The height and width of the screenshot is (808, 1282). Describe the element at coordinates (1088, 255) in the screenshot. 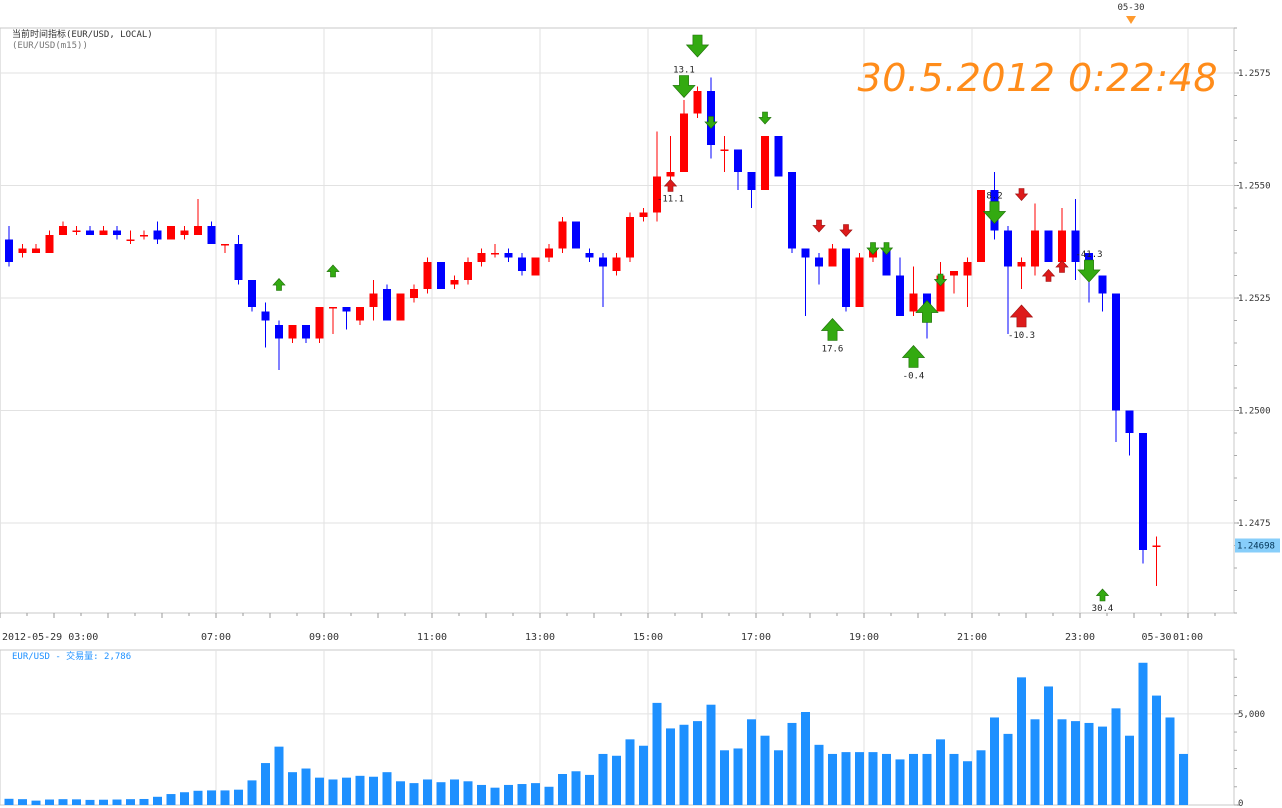

I see `signal-label: -41.3` at that location.